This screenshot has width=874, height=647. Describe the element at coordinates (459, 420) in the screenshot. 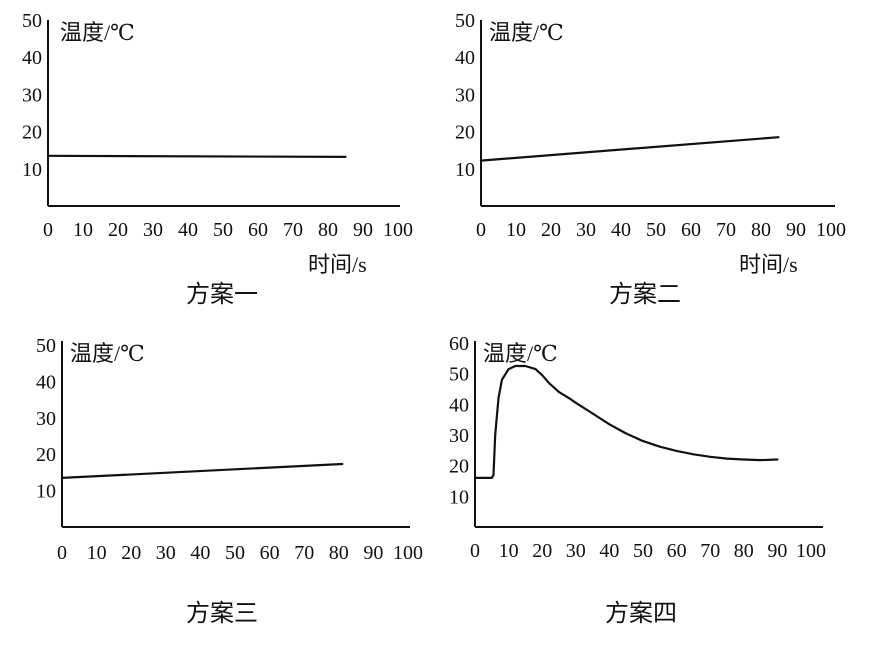

I see `y-tick-labels: 10 20 30 40 50 60` at that location.